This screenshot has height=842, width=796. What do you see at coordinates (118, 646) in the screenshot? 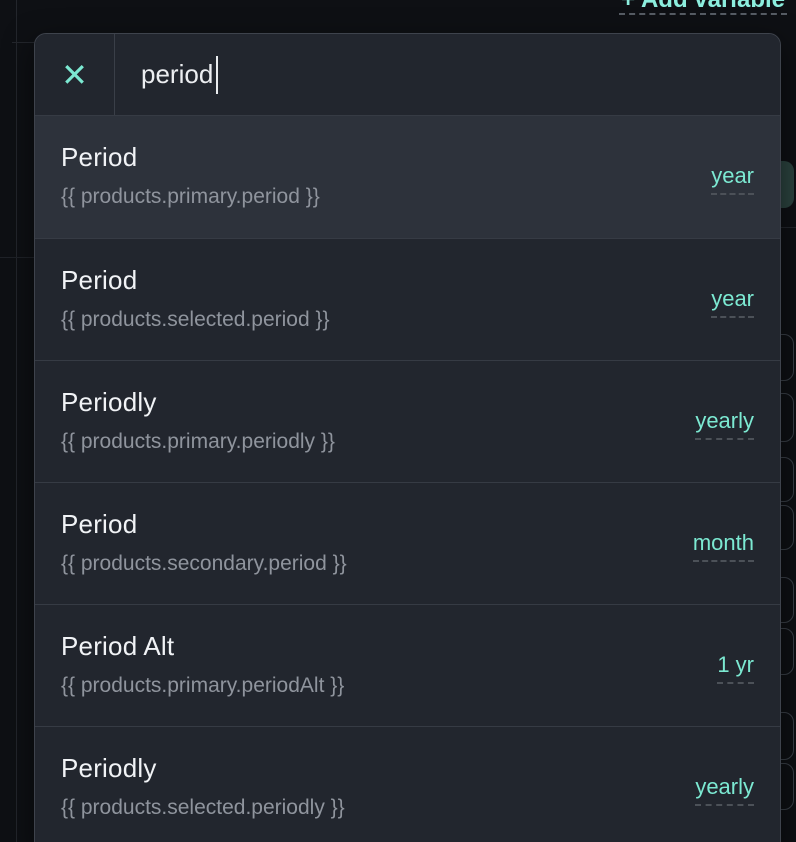
I see `result-title: Period Alt` at bounding box center [118, 646].